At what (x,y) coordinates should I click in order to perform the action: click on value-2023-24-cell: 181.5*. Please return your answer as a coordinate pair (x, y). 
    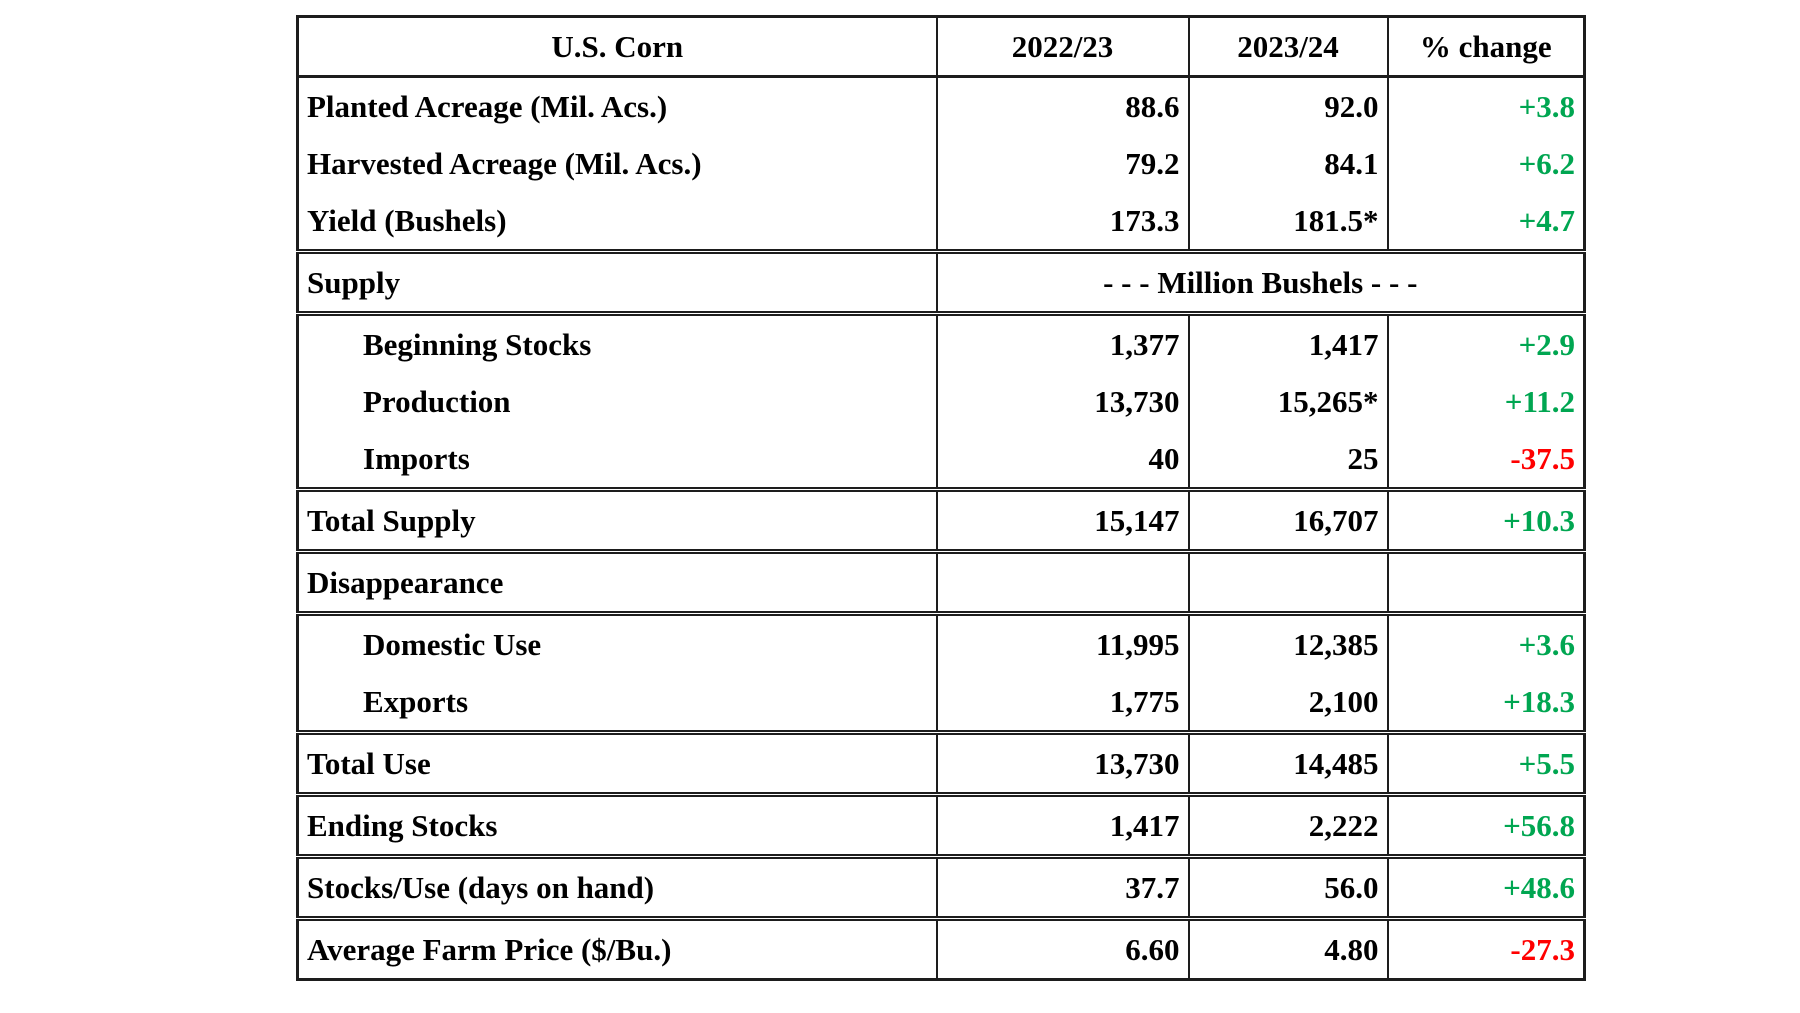
    Looking at the image, I should click on (1287, 222).